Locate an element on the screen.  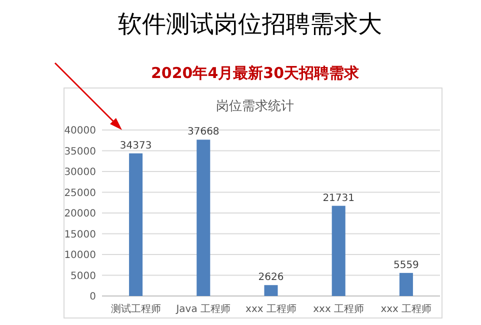
data-label: 2626 is located at coordinates (271, 278).